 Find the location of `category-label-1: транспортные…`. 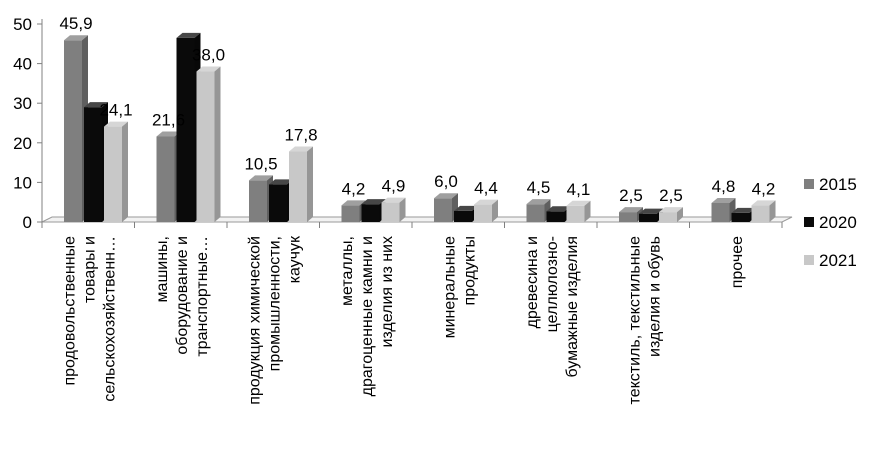

category-label-1: транспортные… is located at coordinates (202, 296).